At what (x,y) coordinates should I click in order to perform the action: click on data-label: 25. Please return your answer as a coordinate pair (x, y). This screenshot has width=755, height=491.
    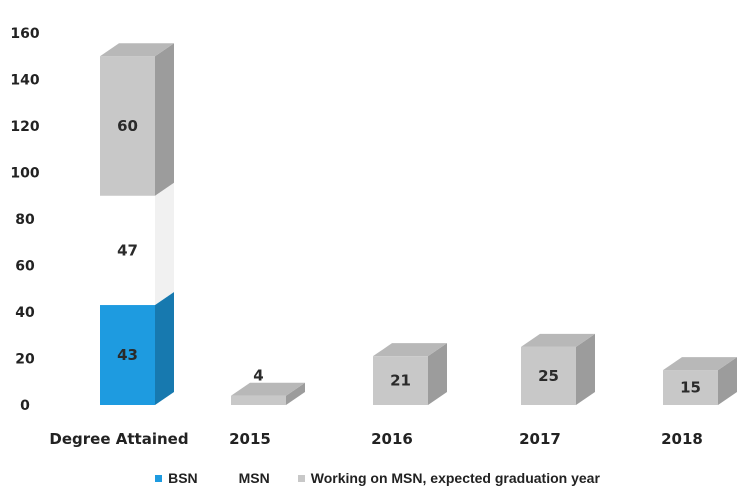
    Looking at the image, I should click on (548, 376).